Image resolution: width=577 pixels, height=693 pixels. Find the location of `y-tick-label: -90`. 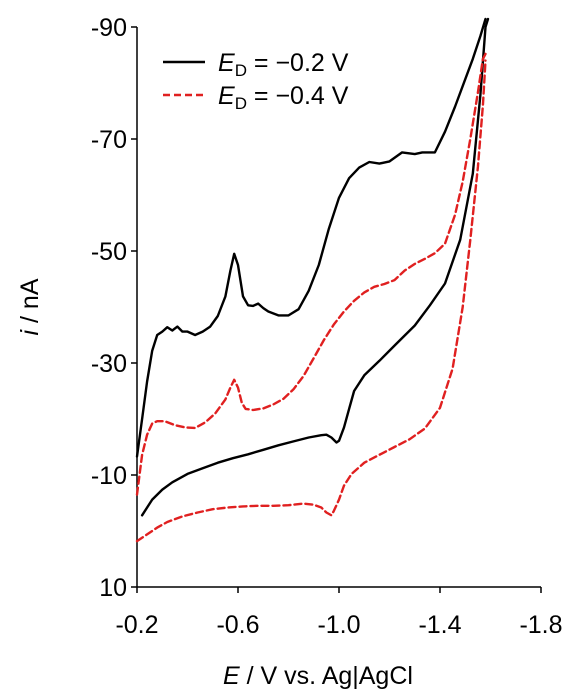

y-tick-label: -90 is located at coordinates (109, 28).